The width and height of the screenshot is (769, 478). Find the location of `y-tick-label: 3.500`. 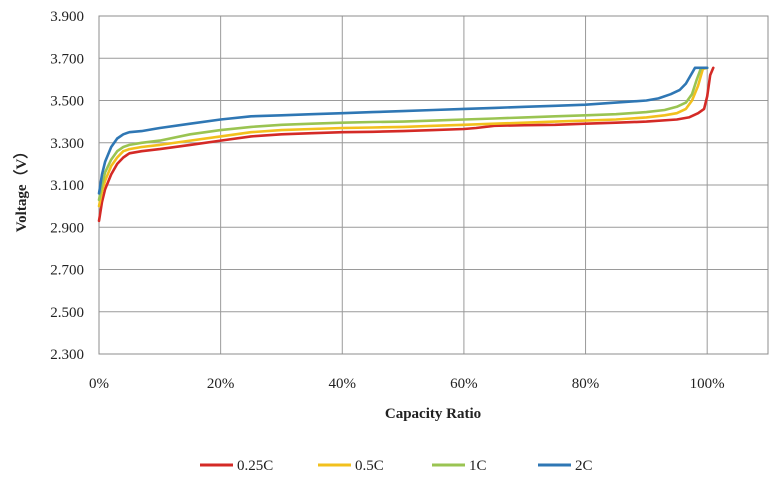

y-tick-label: 3.500 is located at coordinates (67, 102).